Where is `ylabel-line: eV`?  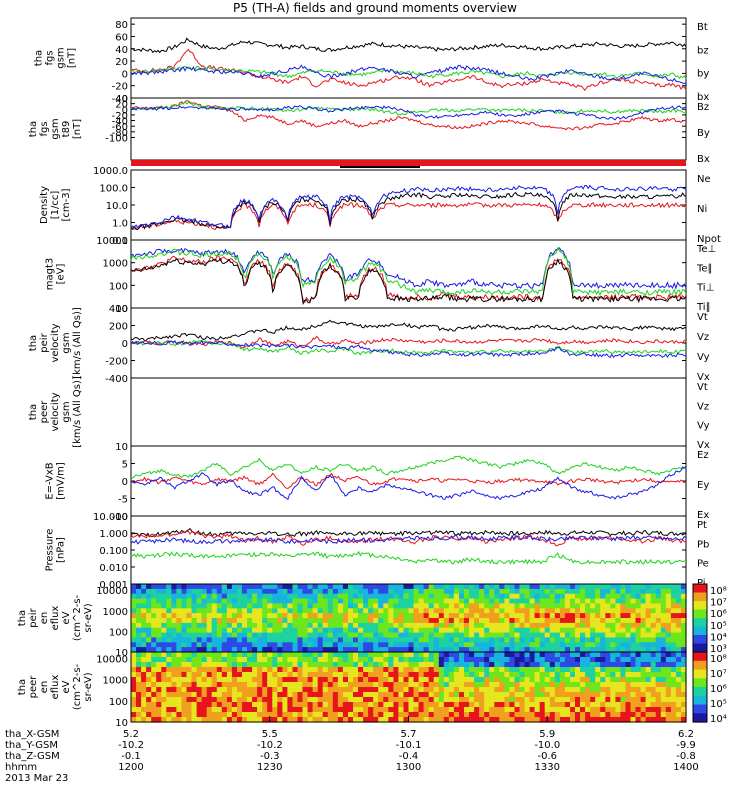 ylabel-line: eV is located at coordinates (66, 617).